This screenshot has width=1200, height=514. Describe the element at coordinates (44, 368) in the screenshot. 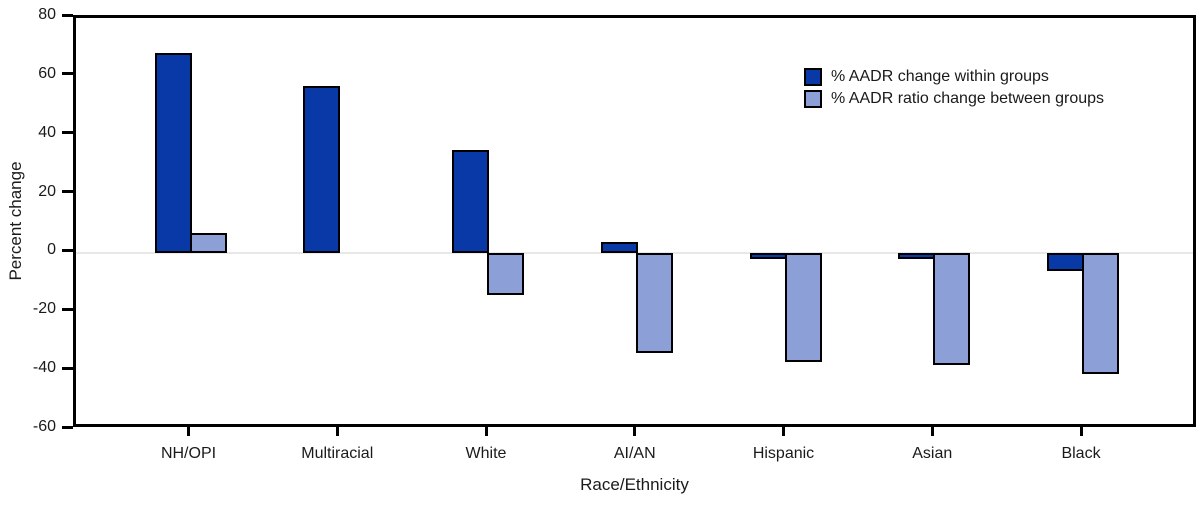

I see `y-tick-label: -40` at that location.